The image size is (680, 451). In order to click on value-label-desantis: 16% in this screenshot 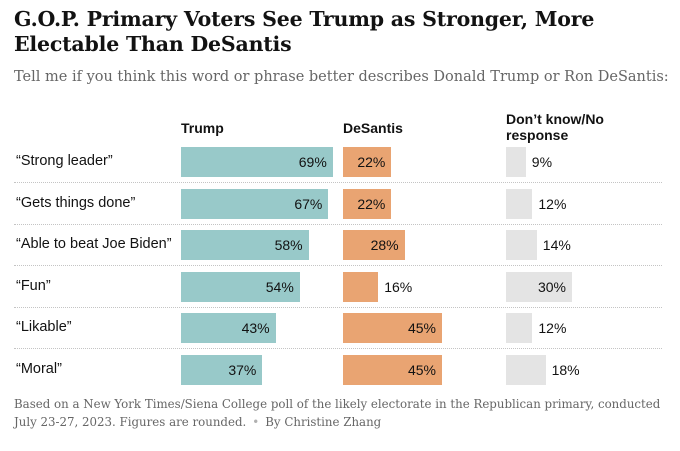, I will do `click(398, 286)`.